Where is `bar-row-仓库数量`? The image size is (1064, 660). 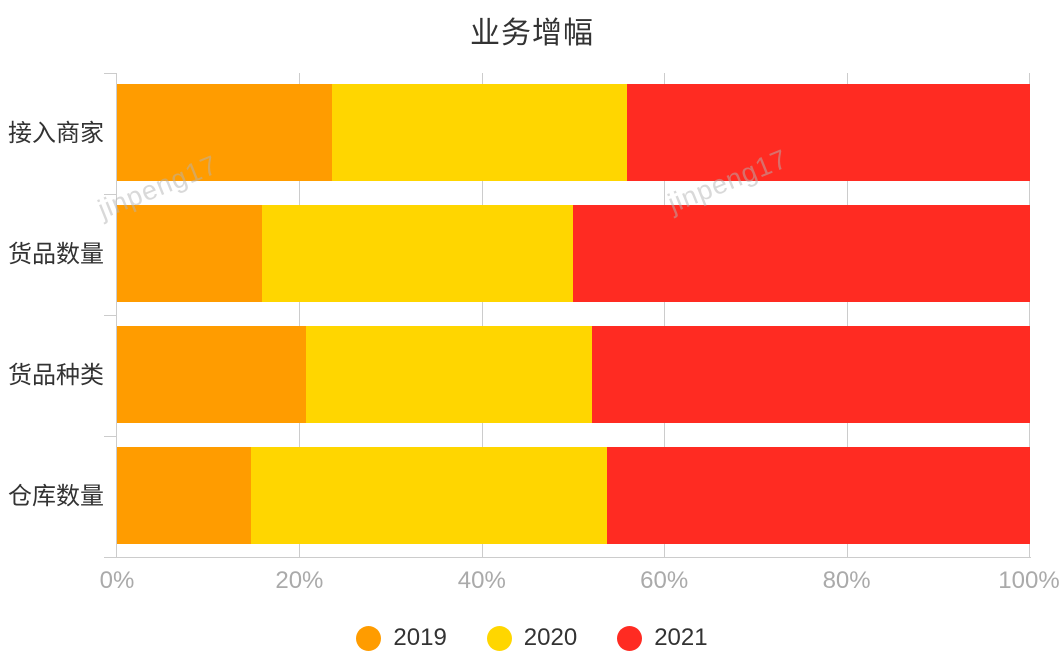 bar-row-仓库数量 is located at coordinates (573, 495).